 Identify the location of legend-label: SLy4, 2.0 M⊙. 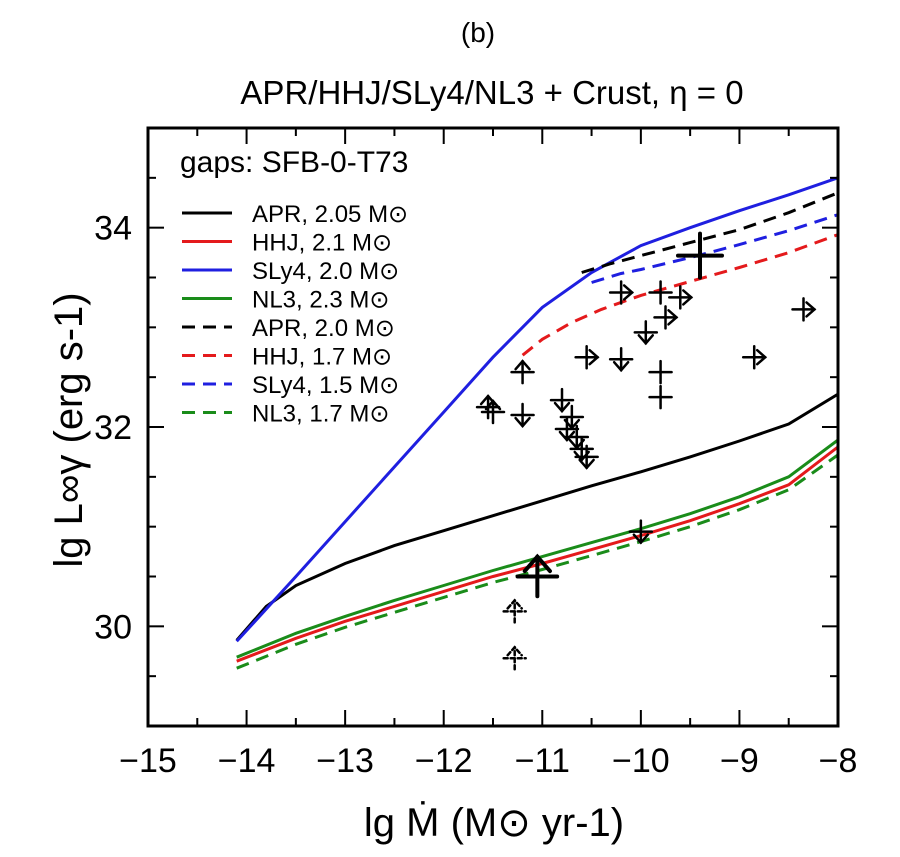
(325, 271).